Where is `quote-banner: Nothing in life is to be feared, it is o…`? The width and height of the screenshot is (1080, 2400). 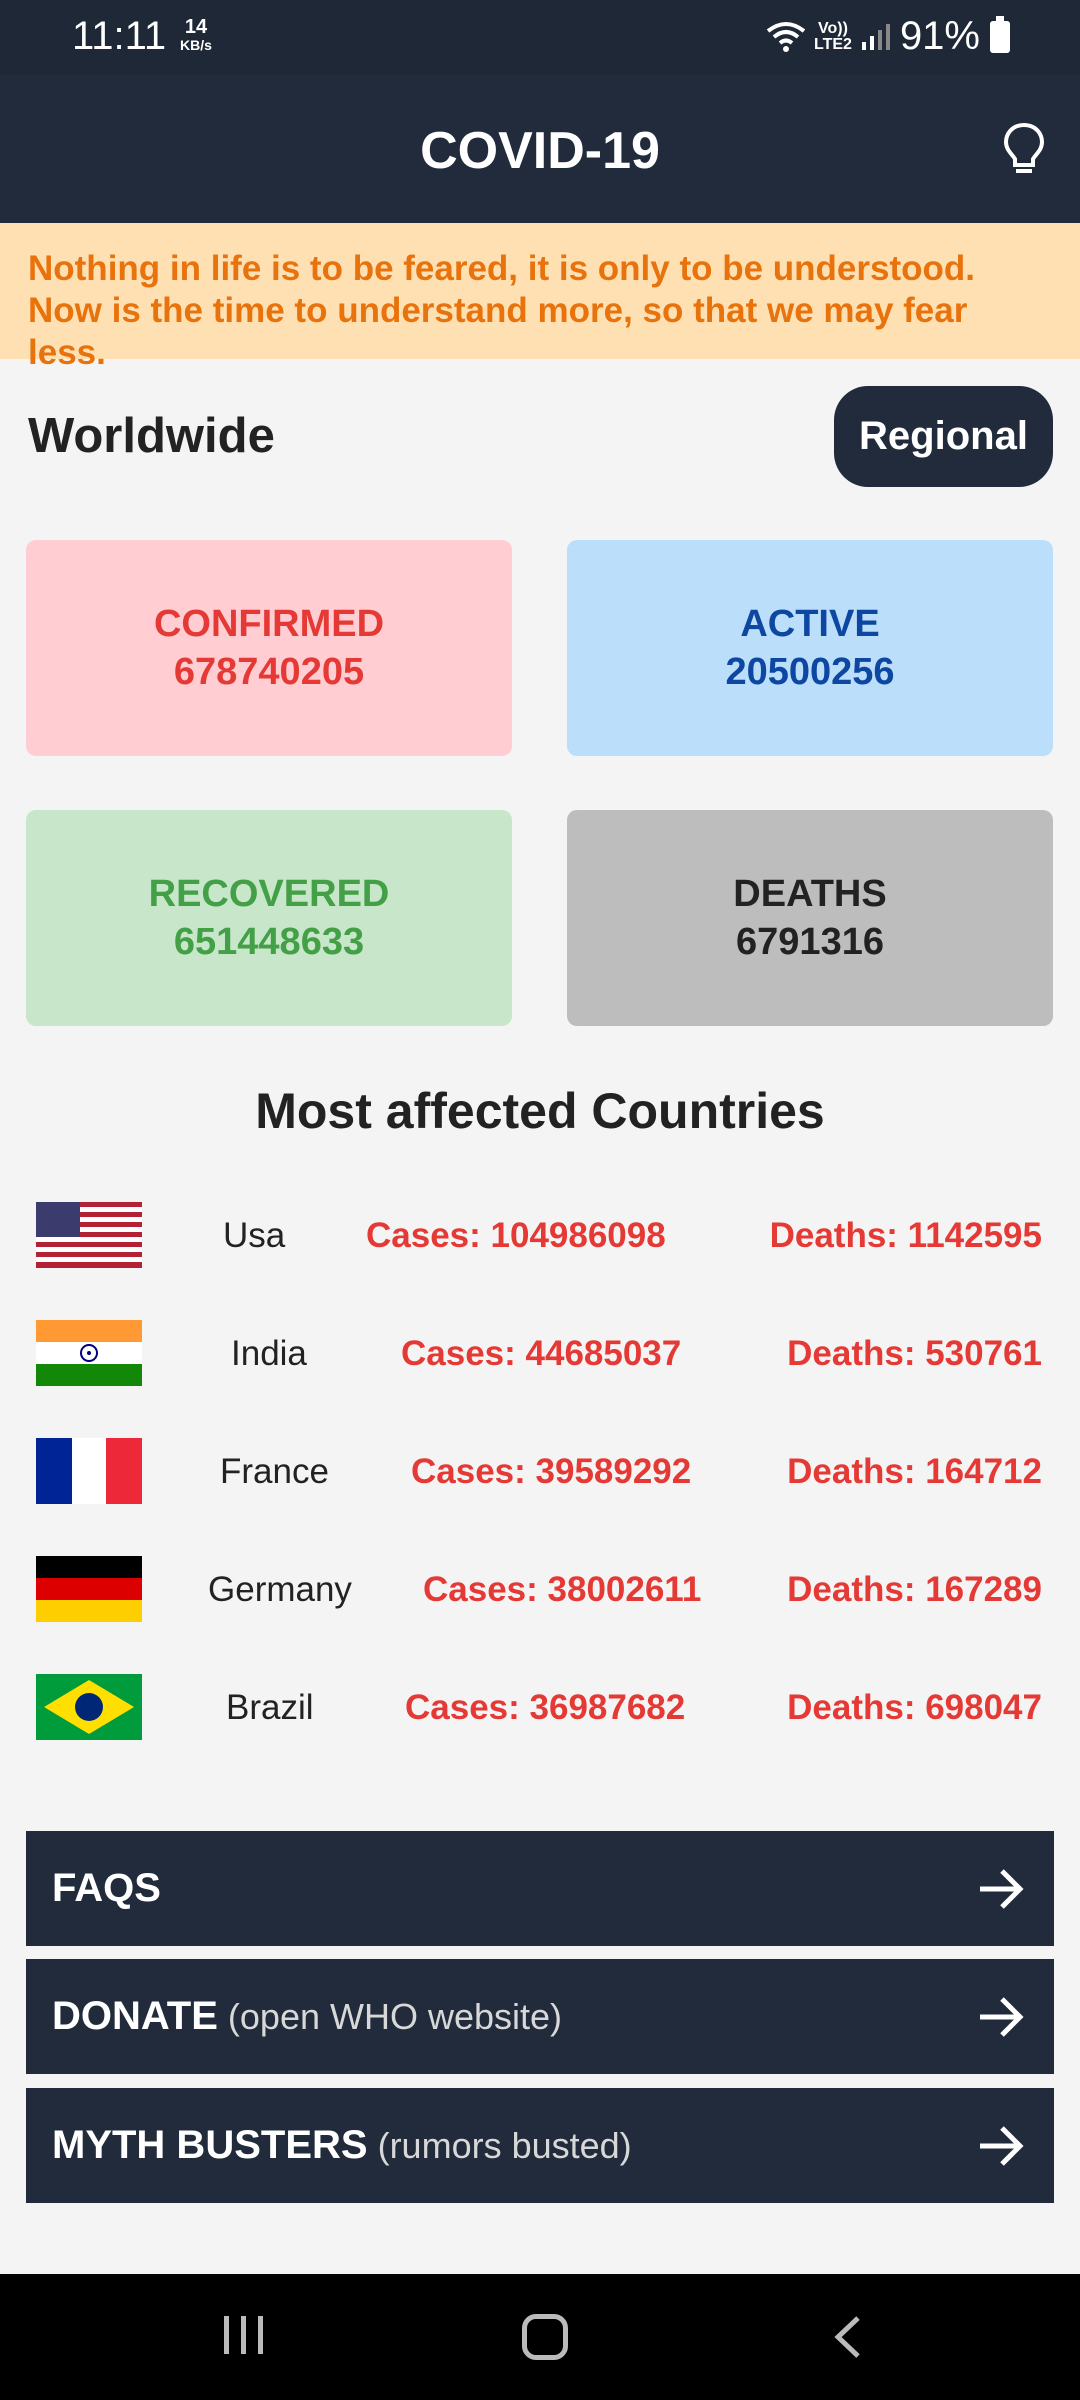 quote-banner: Nothing in life is to be feared, it is o… is located at coordinates (540, 297).